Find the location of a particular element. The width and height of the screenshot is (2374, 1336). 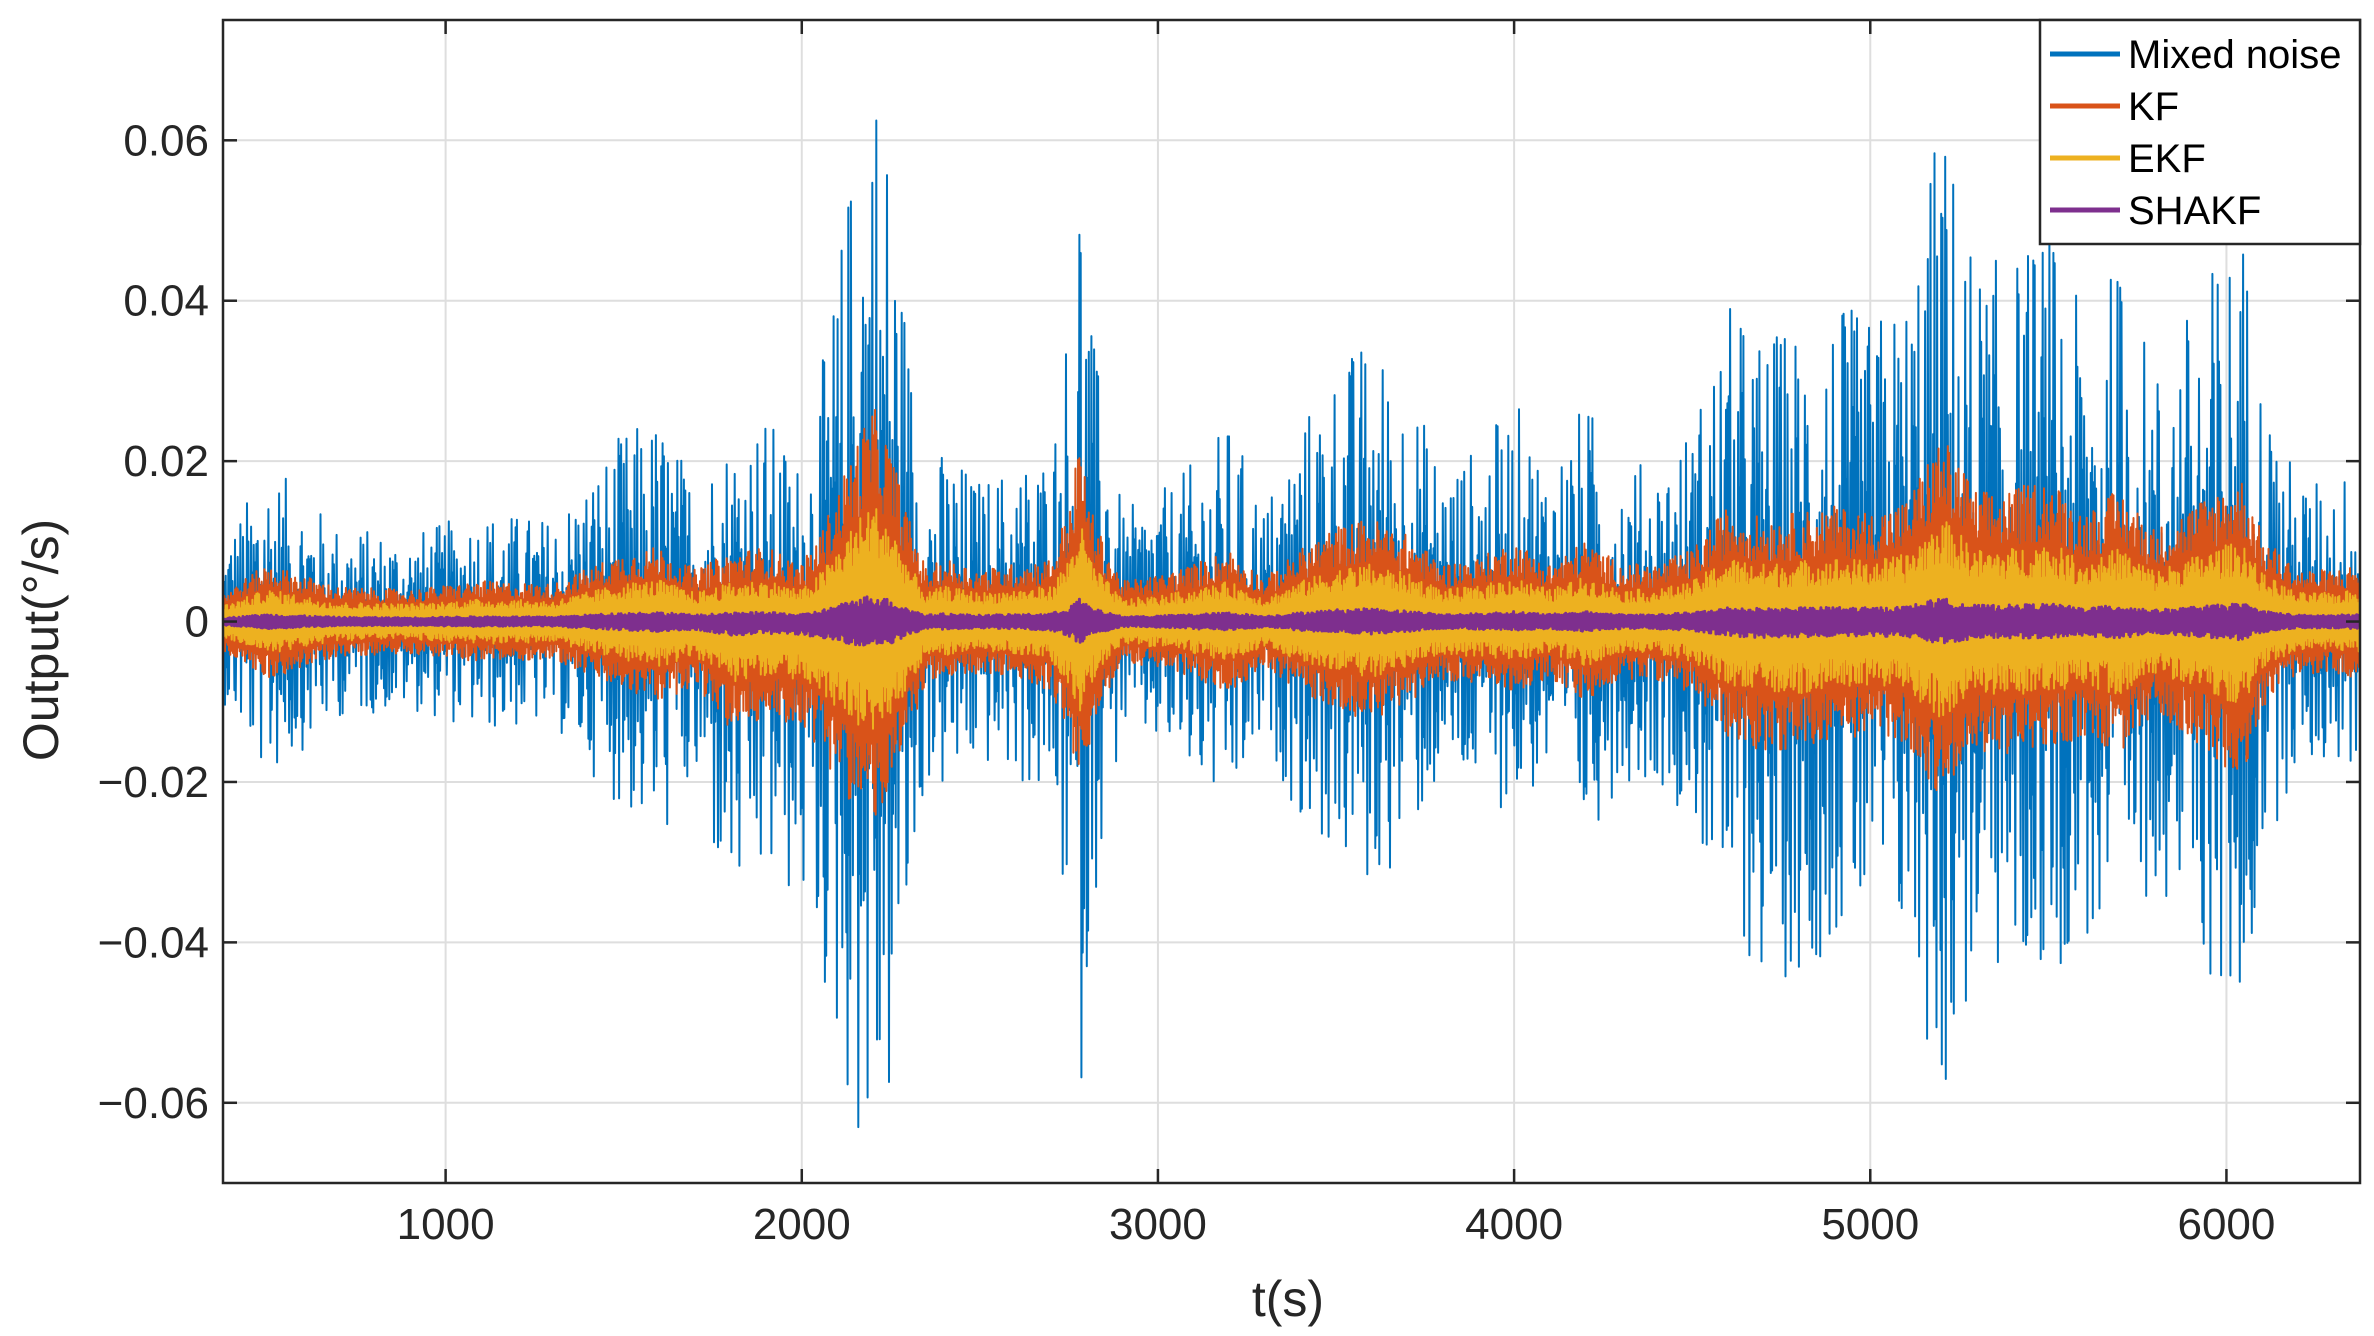

x-tick-label: 5000 is located at coordinates (1870, 1224).